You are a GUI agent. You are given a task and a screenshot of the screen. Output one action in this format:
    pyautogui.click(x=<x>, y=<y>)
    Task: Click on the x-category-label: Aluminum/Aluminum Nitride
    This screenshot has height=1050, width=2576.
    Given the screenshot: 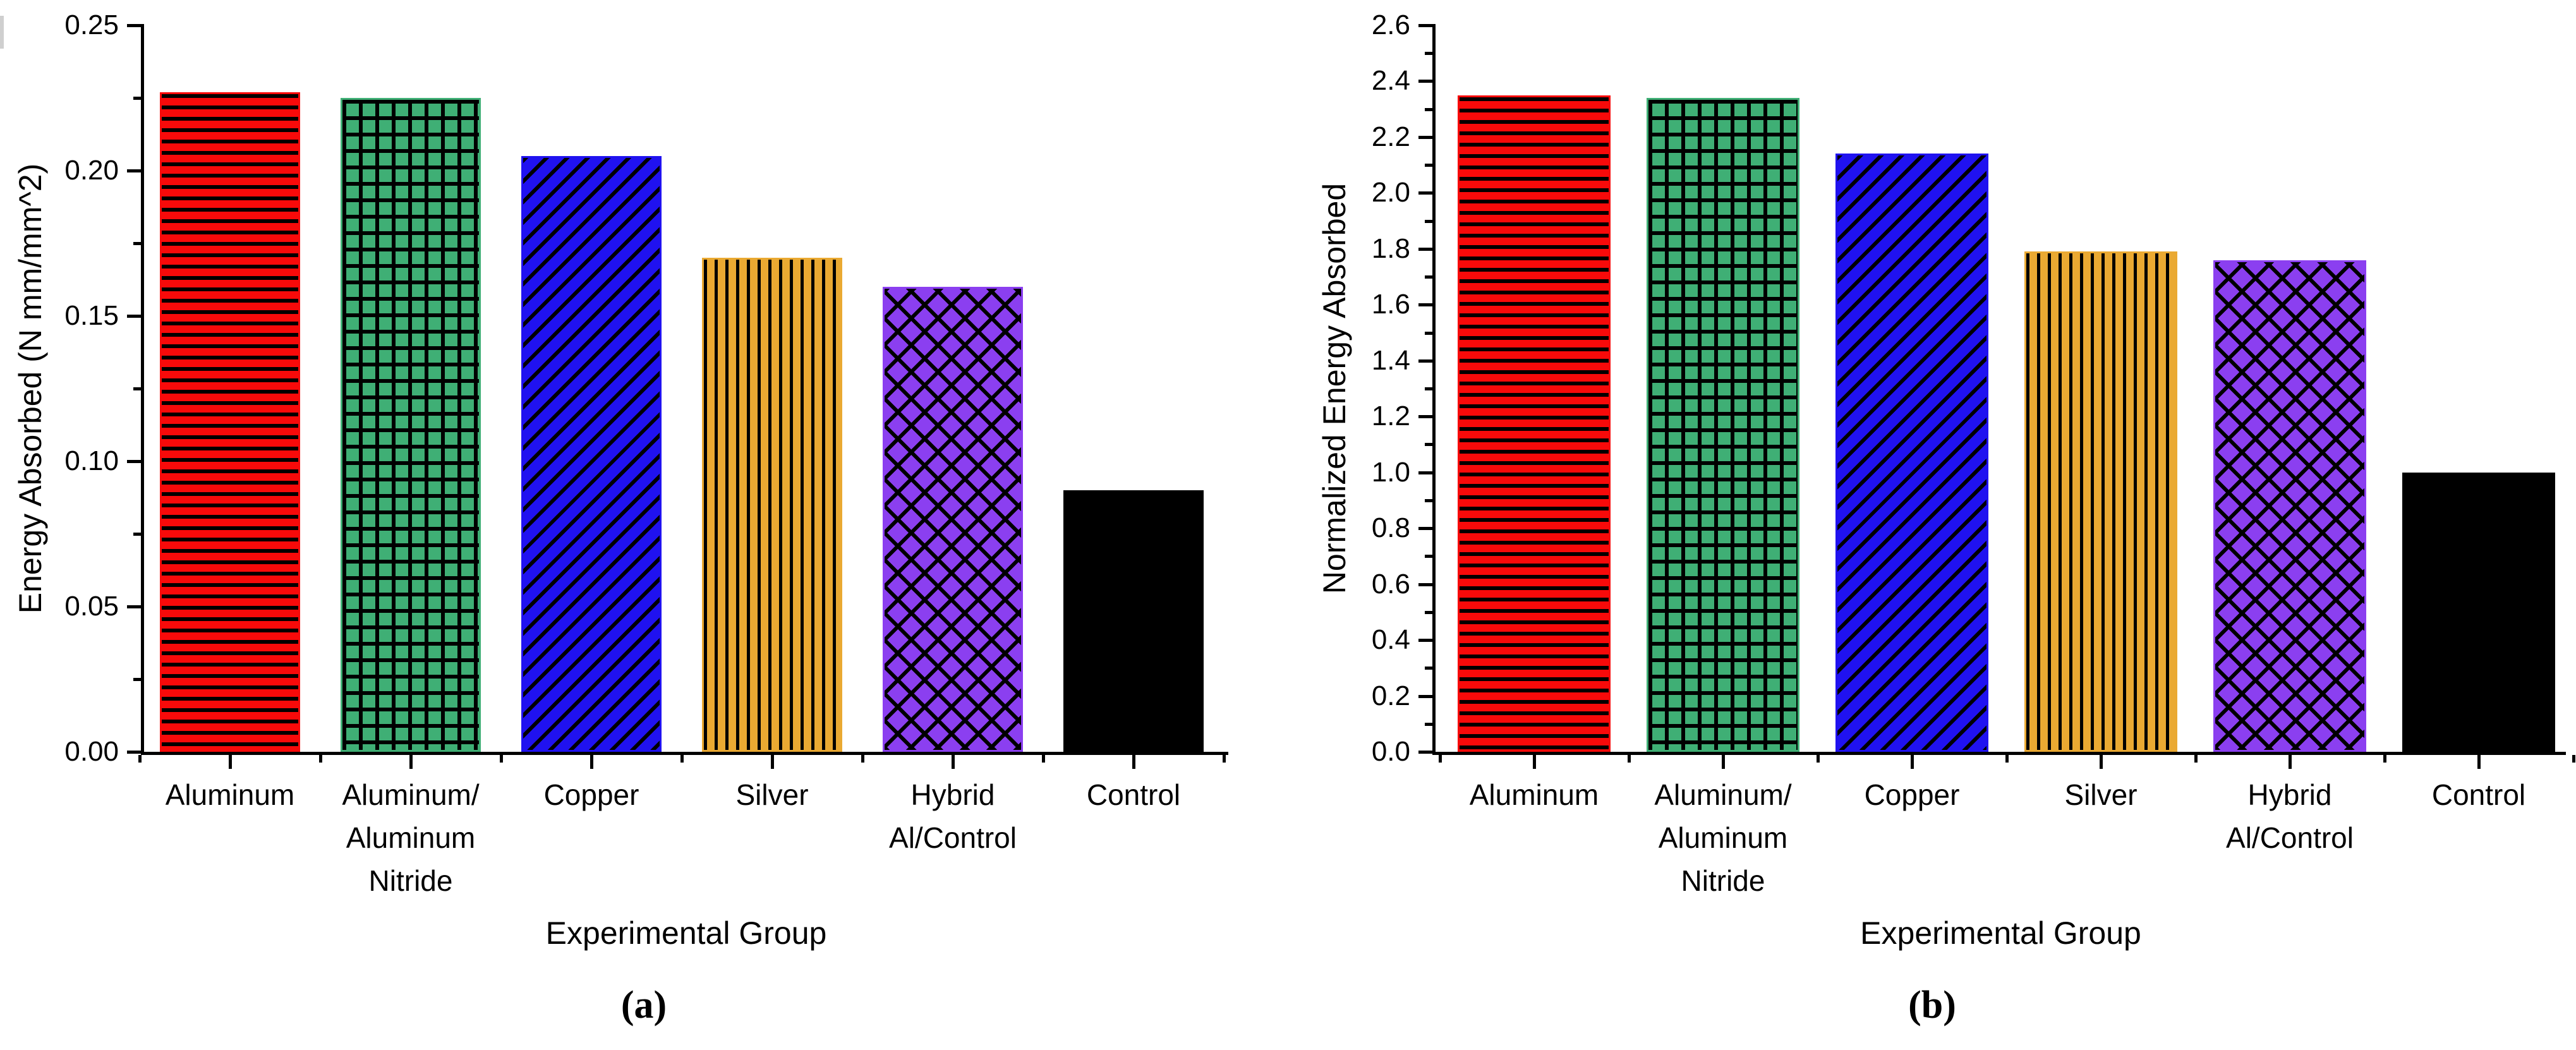 What is the action you would take?
    pyautogui.click(x=1723, y=838)
    